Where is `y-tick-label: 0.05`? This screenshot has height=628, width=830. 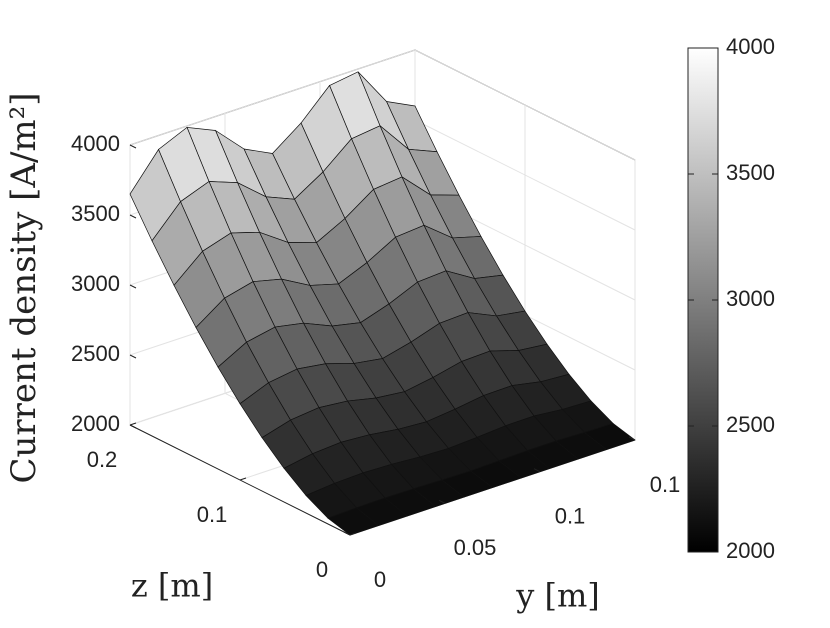 y-tick-label: 0.05 is located at coordinates (475, 547).